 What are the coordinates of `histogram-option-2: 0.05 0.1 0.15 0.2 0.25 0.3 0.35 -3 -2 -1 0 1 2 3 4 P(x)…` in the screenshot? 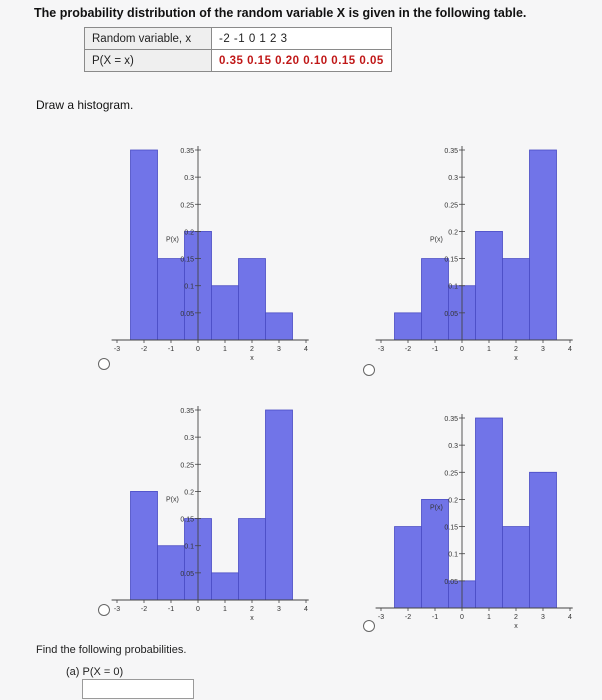 It's located at (480, 259).